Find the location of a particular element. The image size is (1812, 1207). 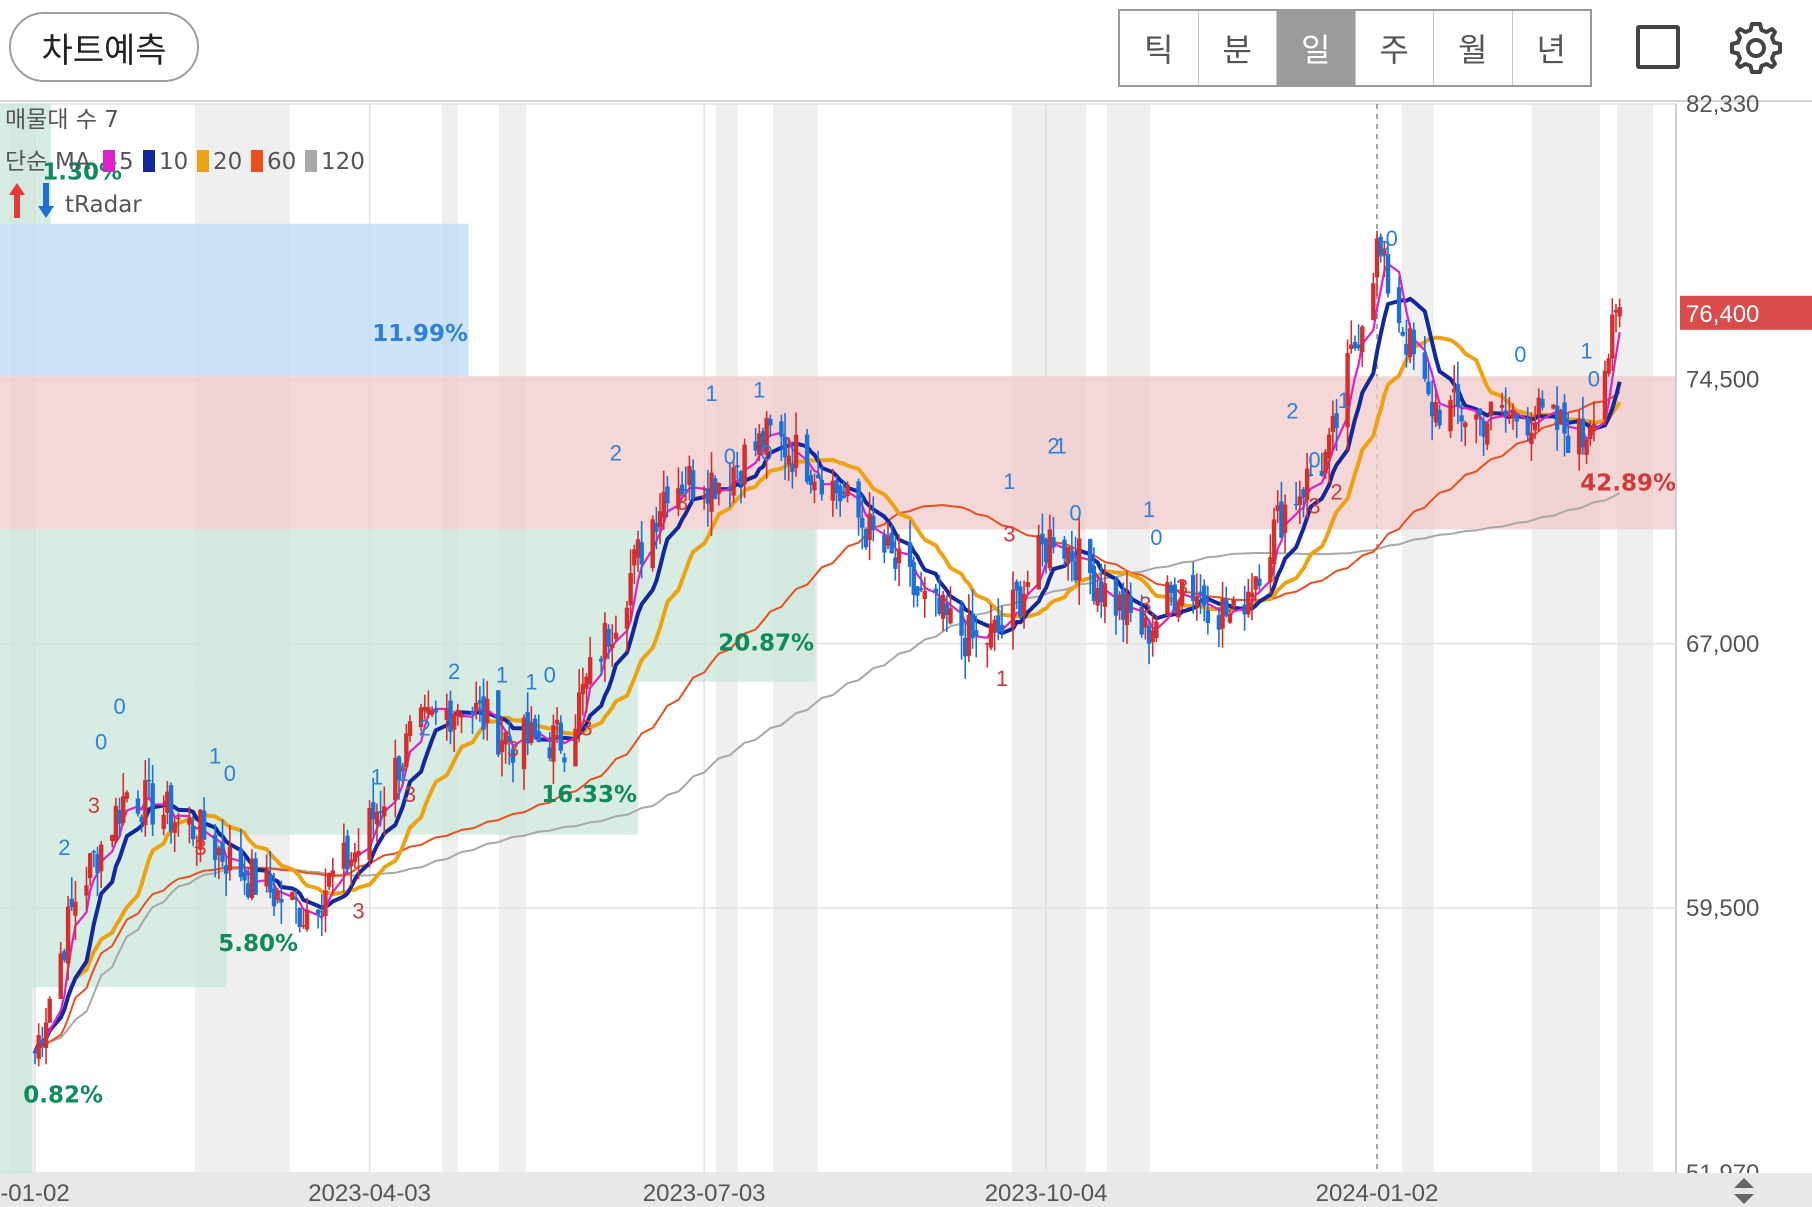

shaded-period is located at coordinates (1128, 638).